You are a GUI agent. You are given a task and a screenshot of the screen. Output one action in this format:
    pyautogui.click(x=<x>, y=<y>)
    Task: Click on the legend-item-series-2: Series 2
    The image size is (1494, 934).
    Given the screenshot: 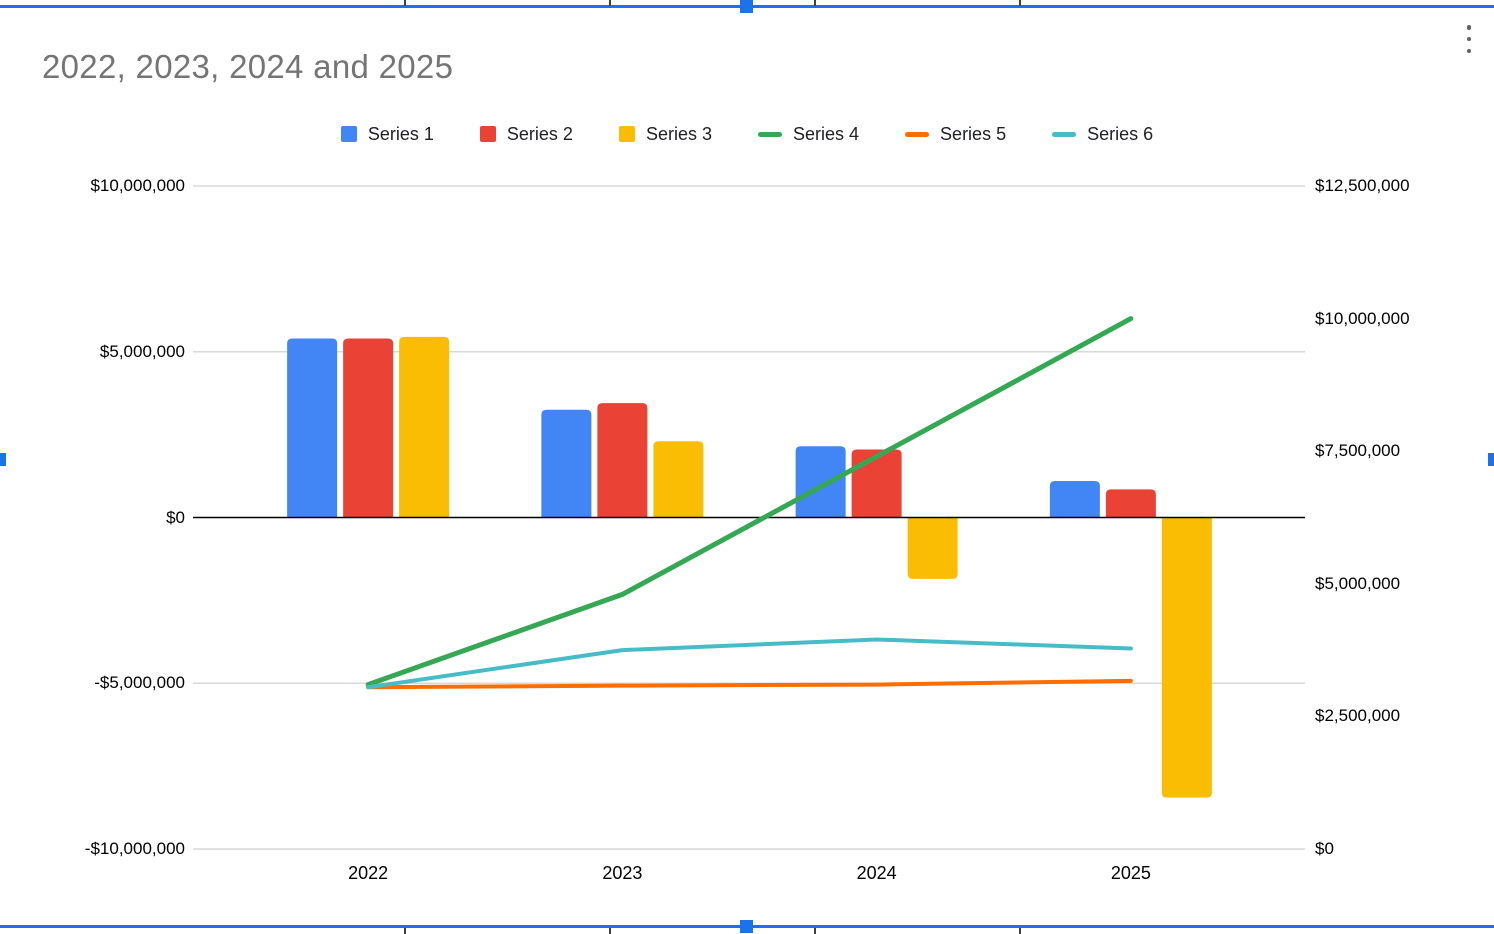 What is the action you would take?
    pyautogui.click(x=526, y=134)
    